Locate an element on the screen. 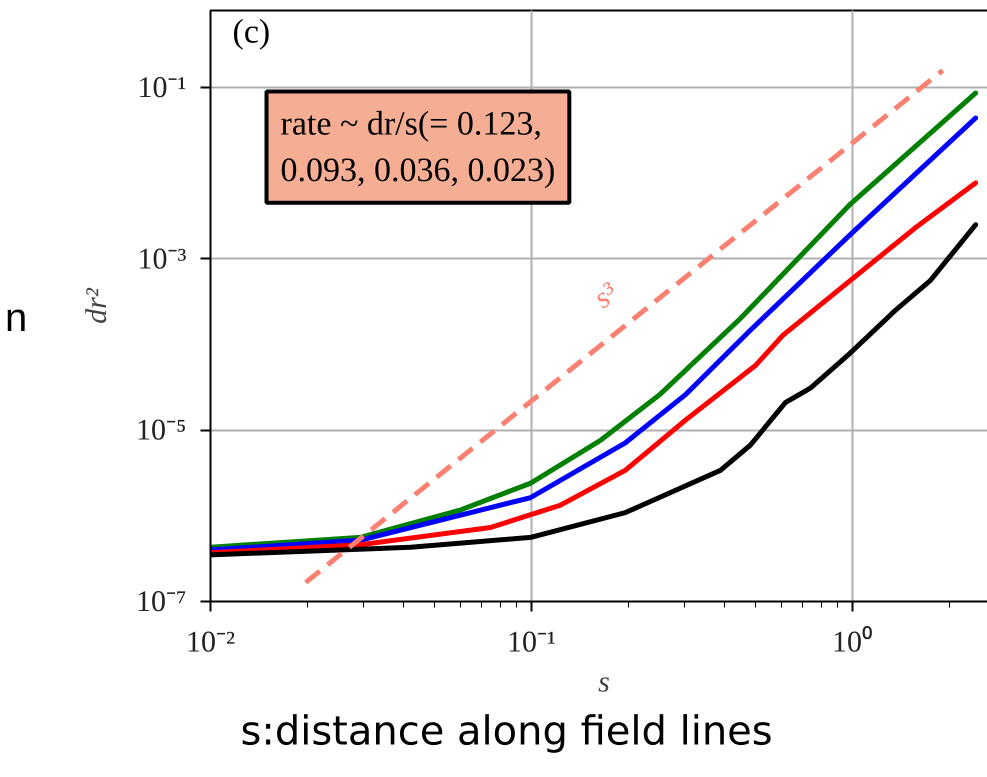 Image resolution: width=987 pixels, height=777 pixels. annotation: s³ is located at coordinates (605, 295).